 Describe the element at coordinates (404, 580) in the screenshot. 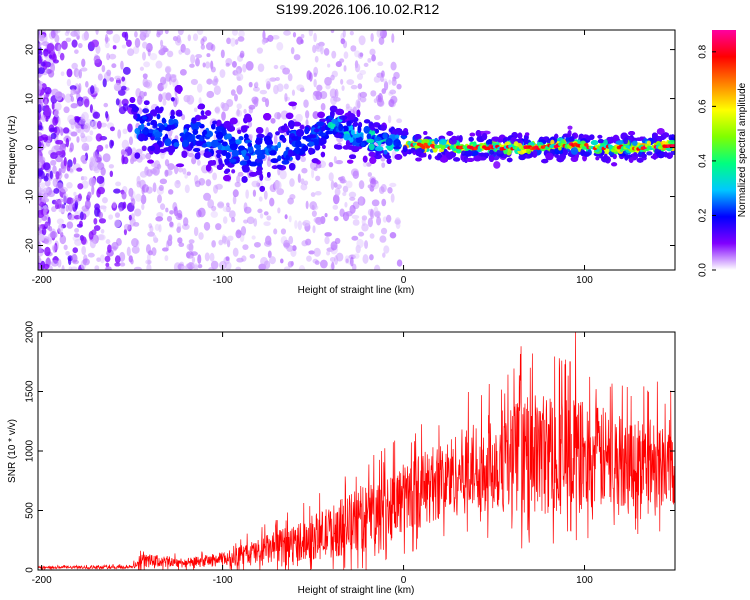

I see `x-tick-label: 0` at that location.